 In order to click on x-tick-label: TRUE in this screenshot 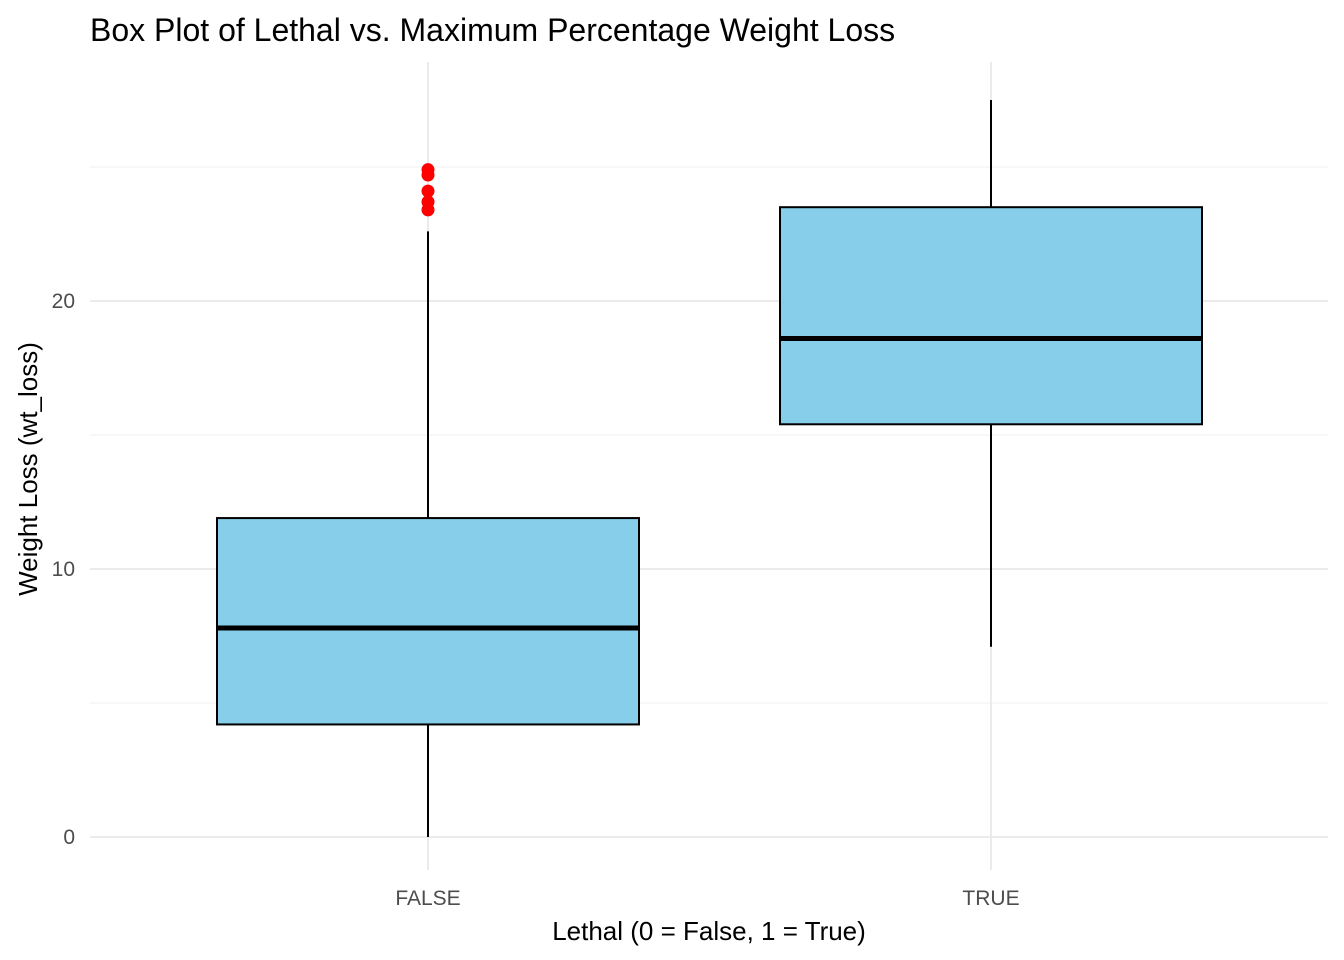, I will do `click(990, 898)`.